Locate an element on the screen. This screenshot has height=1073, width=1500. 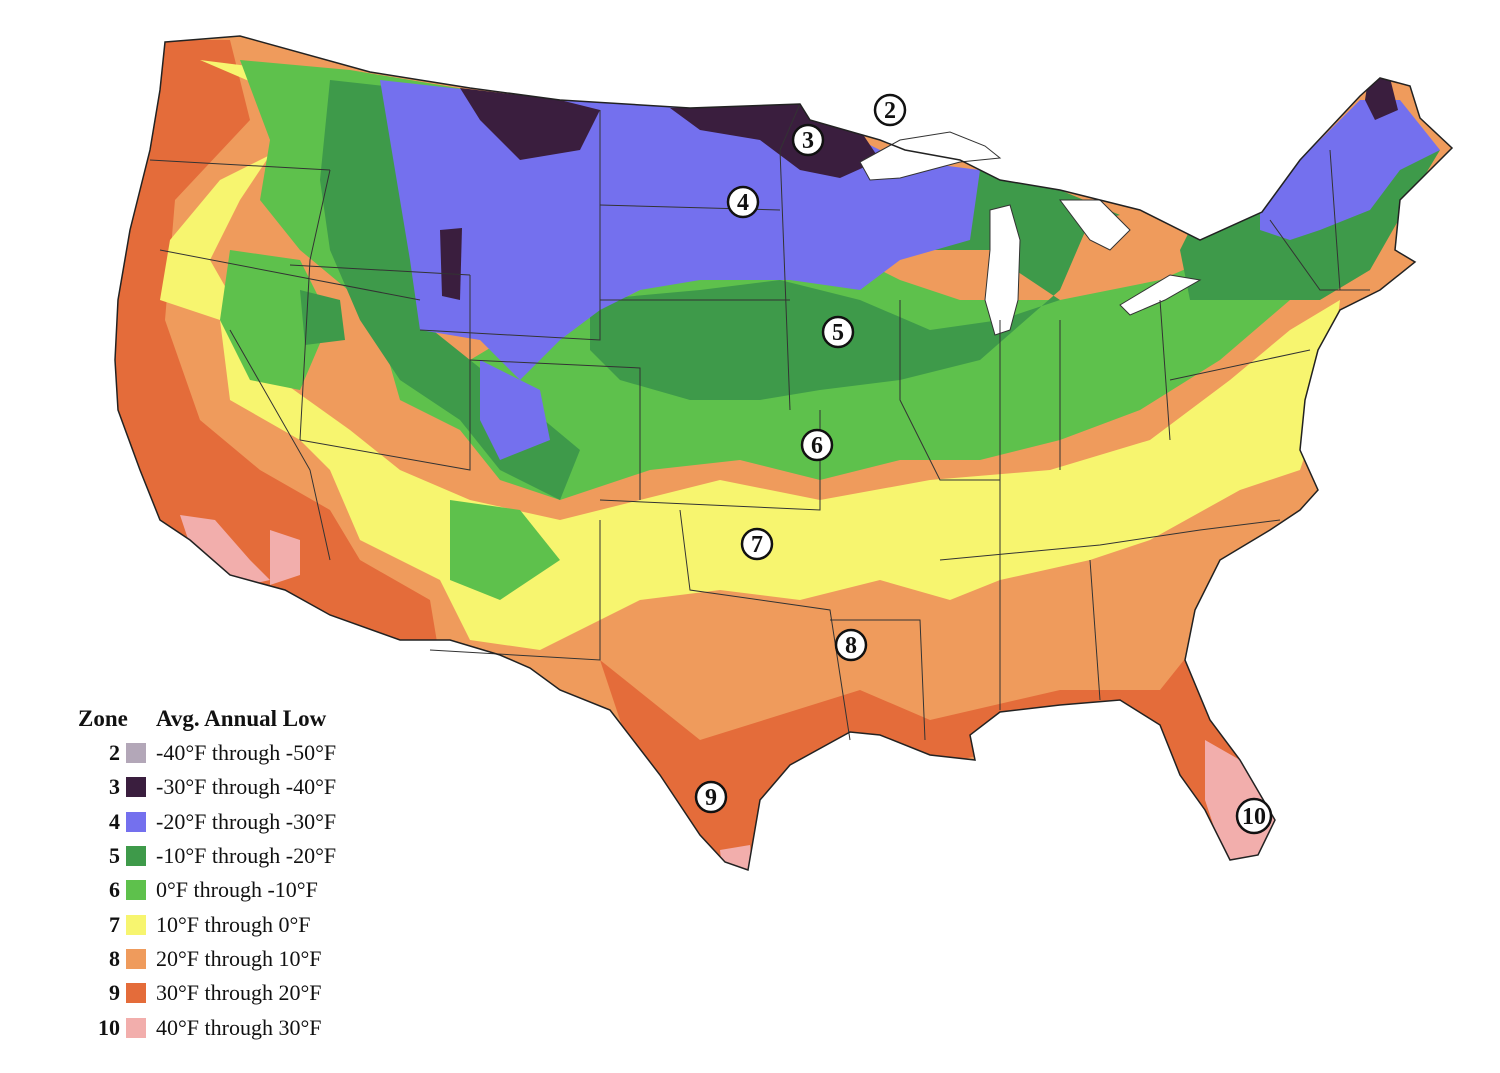
legend-zone-number: 5 is located at coordinates (114, 856).